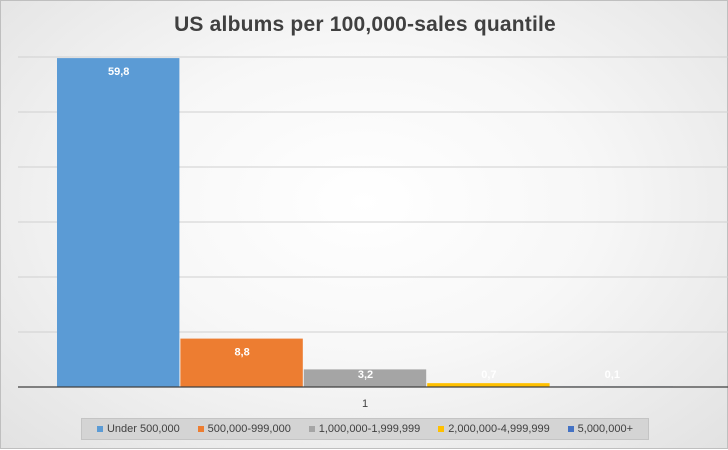 Image resolution: width=728 pixels, height=450 pixels. Describe the element at coordinates (499, 429) in the screenshot. I see `legend-label: 2,000,000-4,999,999` at that location.